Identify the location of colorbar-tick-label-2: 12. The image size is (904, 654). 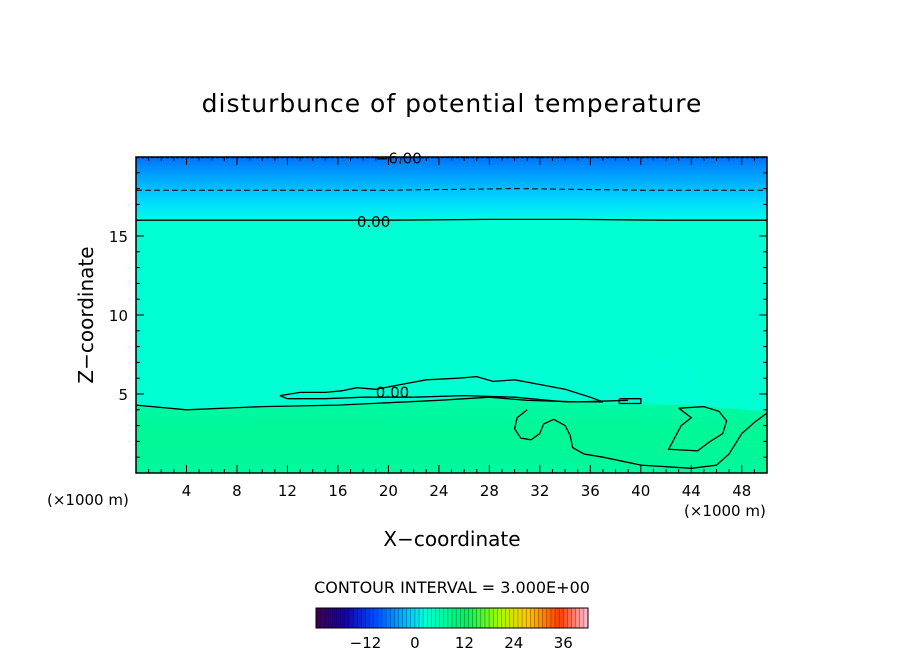
(464, 643).